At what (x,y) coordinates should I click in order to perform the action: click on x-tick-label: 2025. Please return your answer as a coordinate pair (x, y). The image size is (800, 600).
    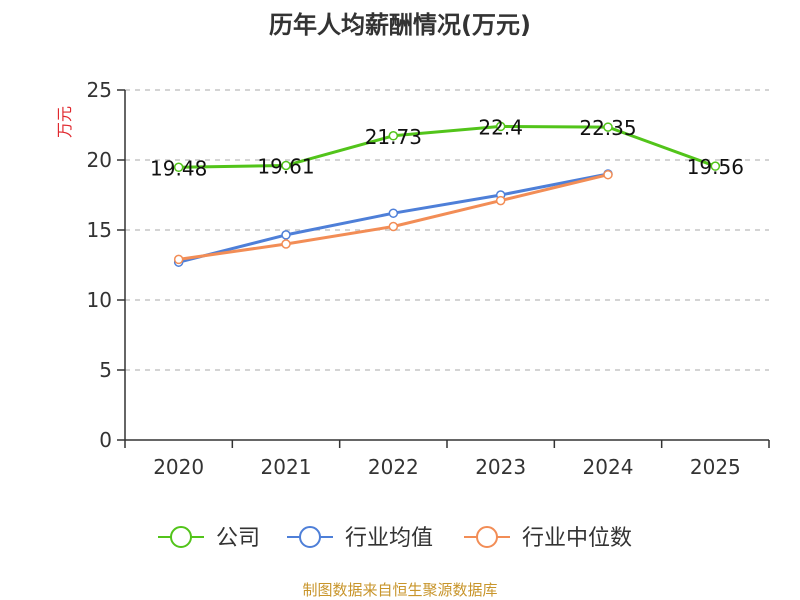
    Looking at the image, I should click on (715, 467).